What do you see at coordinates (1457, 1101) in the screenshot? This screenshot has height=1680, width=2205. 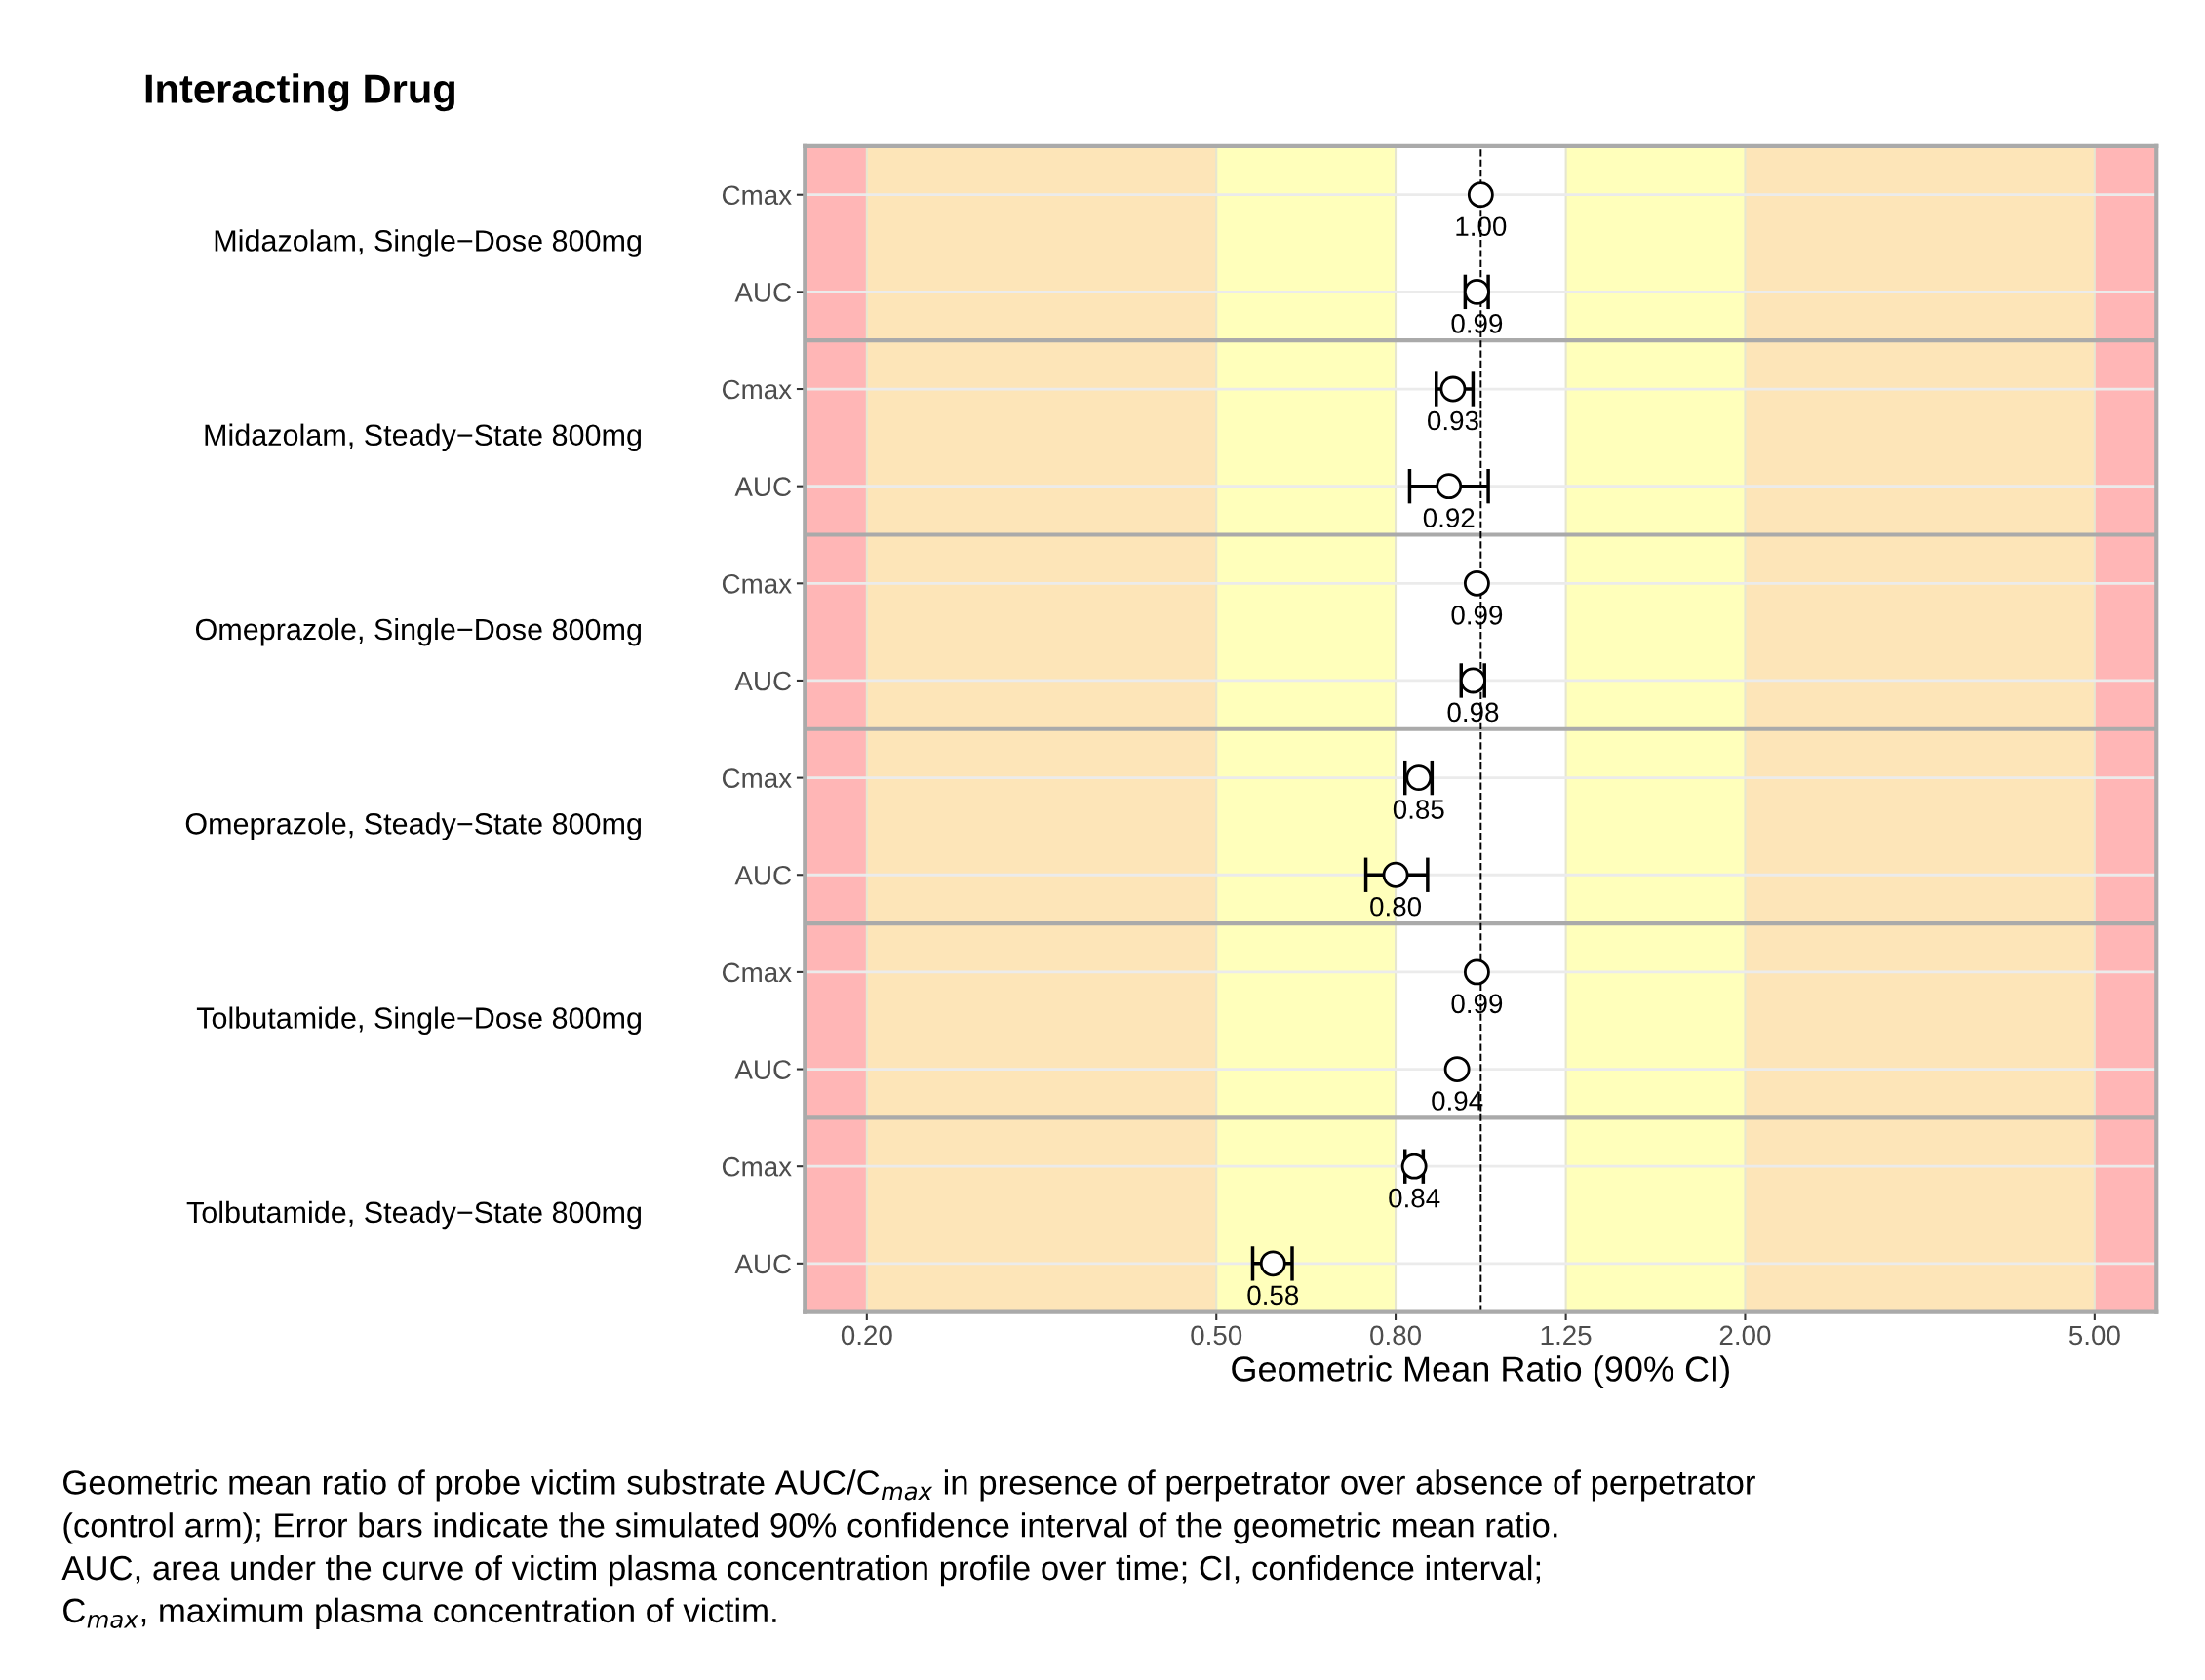 I see `data-label: 0.94` at bounding box center [1457, 1101].